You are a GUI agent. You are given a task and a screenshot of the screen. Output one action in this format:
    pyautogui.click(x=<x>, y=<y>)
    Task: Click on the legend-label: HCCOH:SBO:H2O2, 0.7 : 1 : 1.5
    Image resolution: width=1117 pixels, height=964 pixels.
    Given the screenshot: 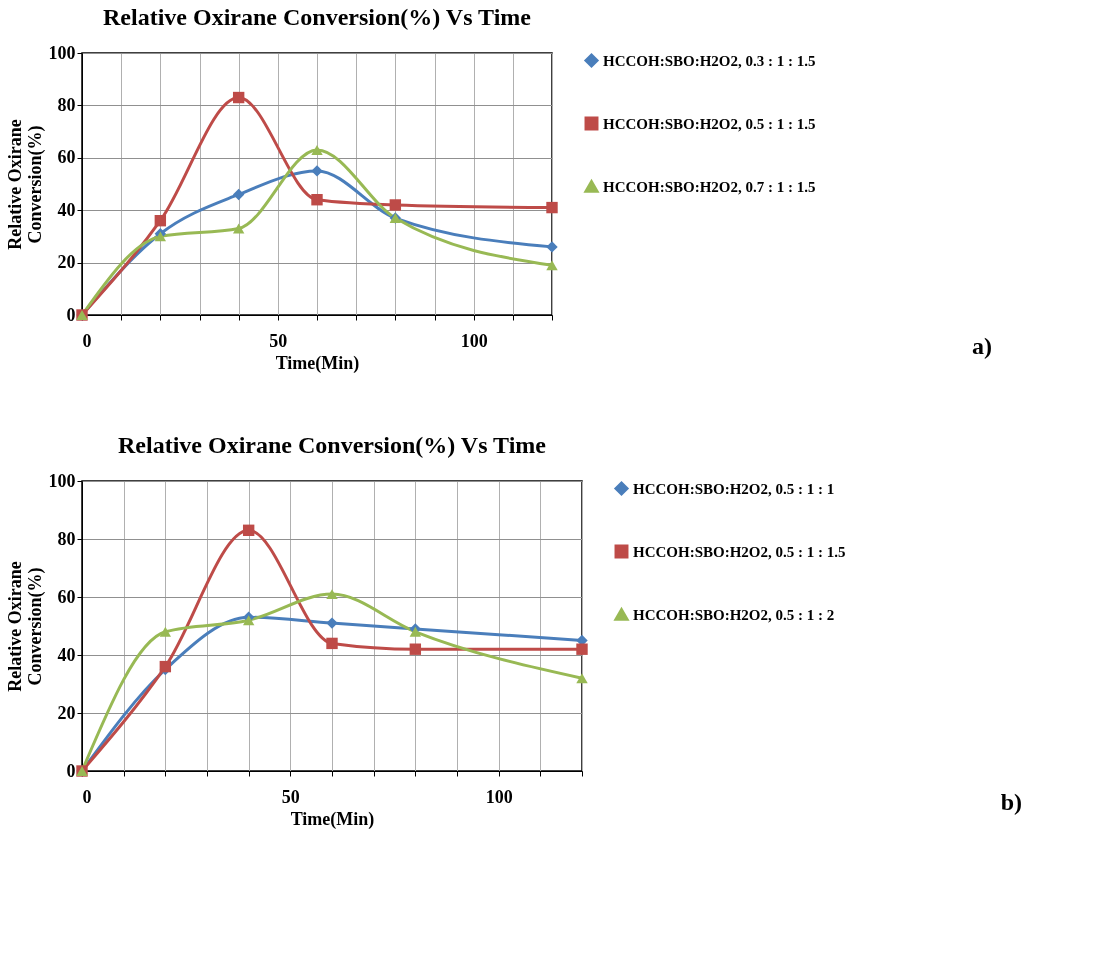 What is the action you would take?
    pyautogui.click(x=709, y=186)
    